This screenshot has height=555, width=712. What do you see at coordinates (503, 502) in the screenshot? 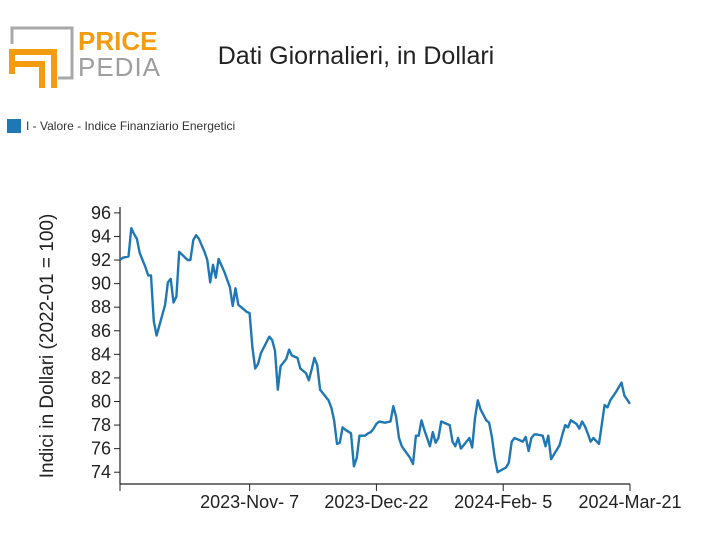
I see `x-tick-label: 2024-Feb- 5` at bounding box center [503, 502].